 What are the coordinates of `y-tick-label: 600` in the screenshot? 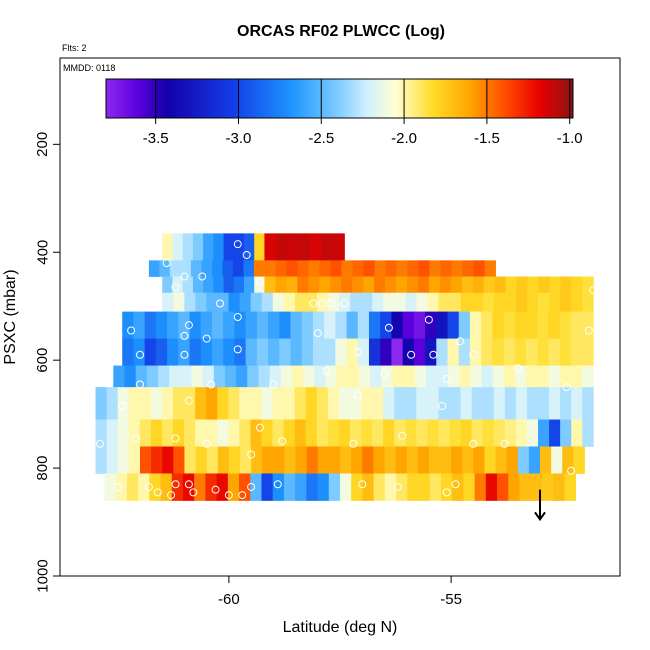 It's located at (42, 360).